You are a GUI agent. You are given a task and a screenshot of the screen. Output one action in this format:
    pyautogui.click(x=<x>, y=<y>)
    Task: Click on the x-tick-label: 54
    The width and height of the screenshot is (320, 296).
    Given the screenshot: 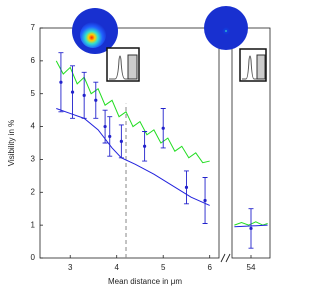 What is the action you would take?
    pyautogui.click(x=251, y=267)
    